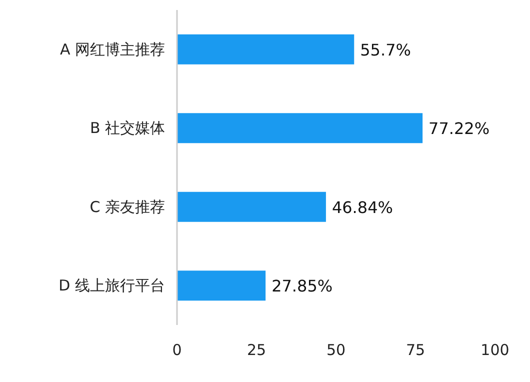 Image resolution: width=530 pixels, height=382 pixels. I want to click on y-tick-label: C 亲友推荐, so click(127, 207).